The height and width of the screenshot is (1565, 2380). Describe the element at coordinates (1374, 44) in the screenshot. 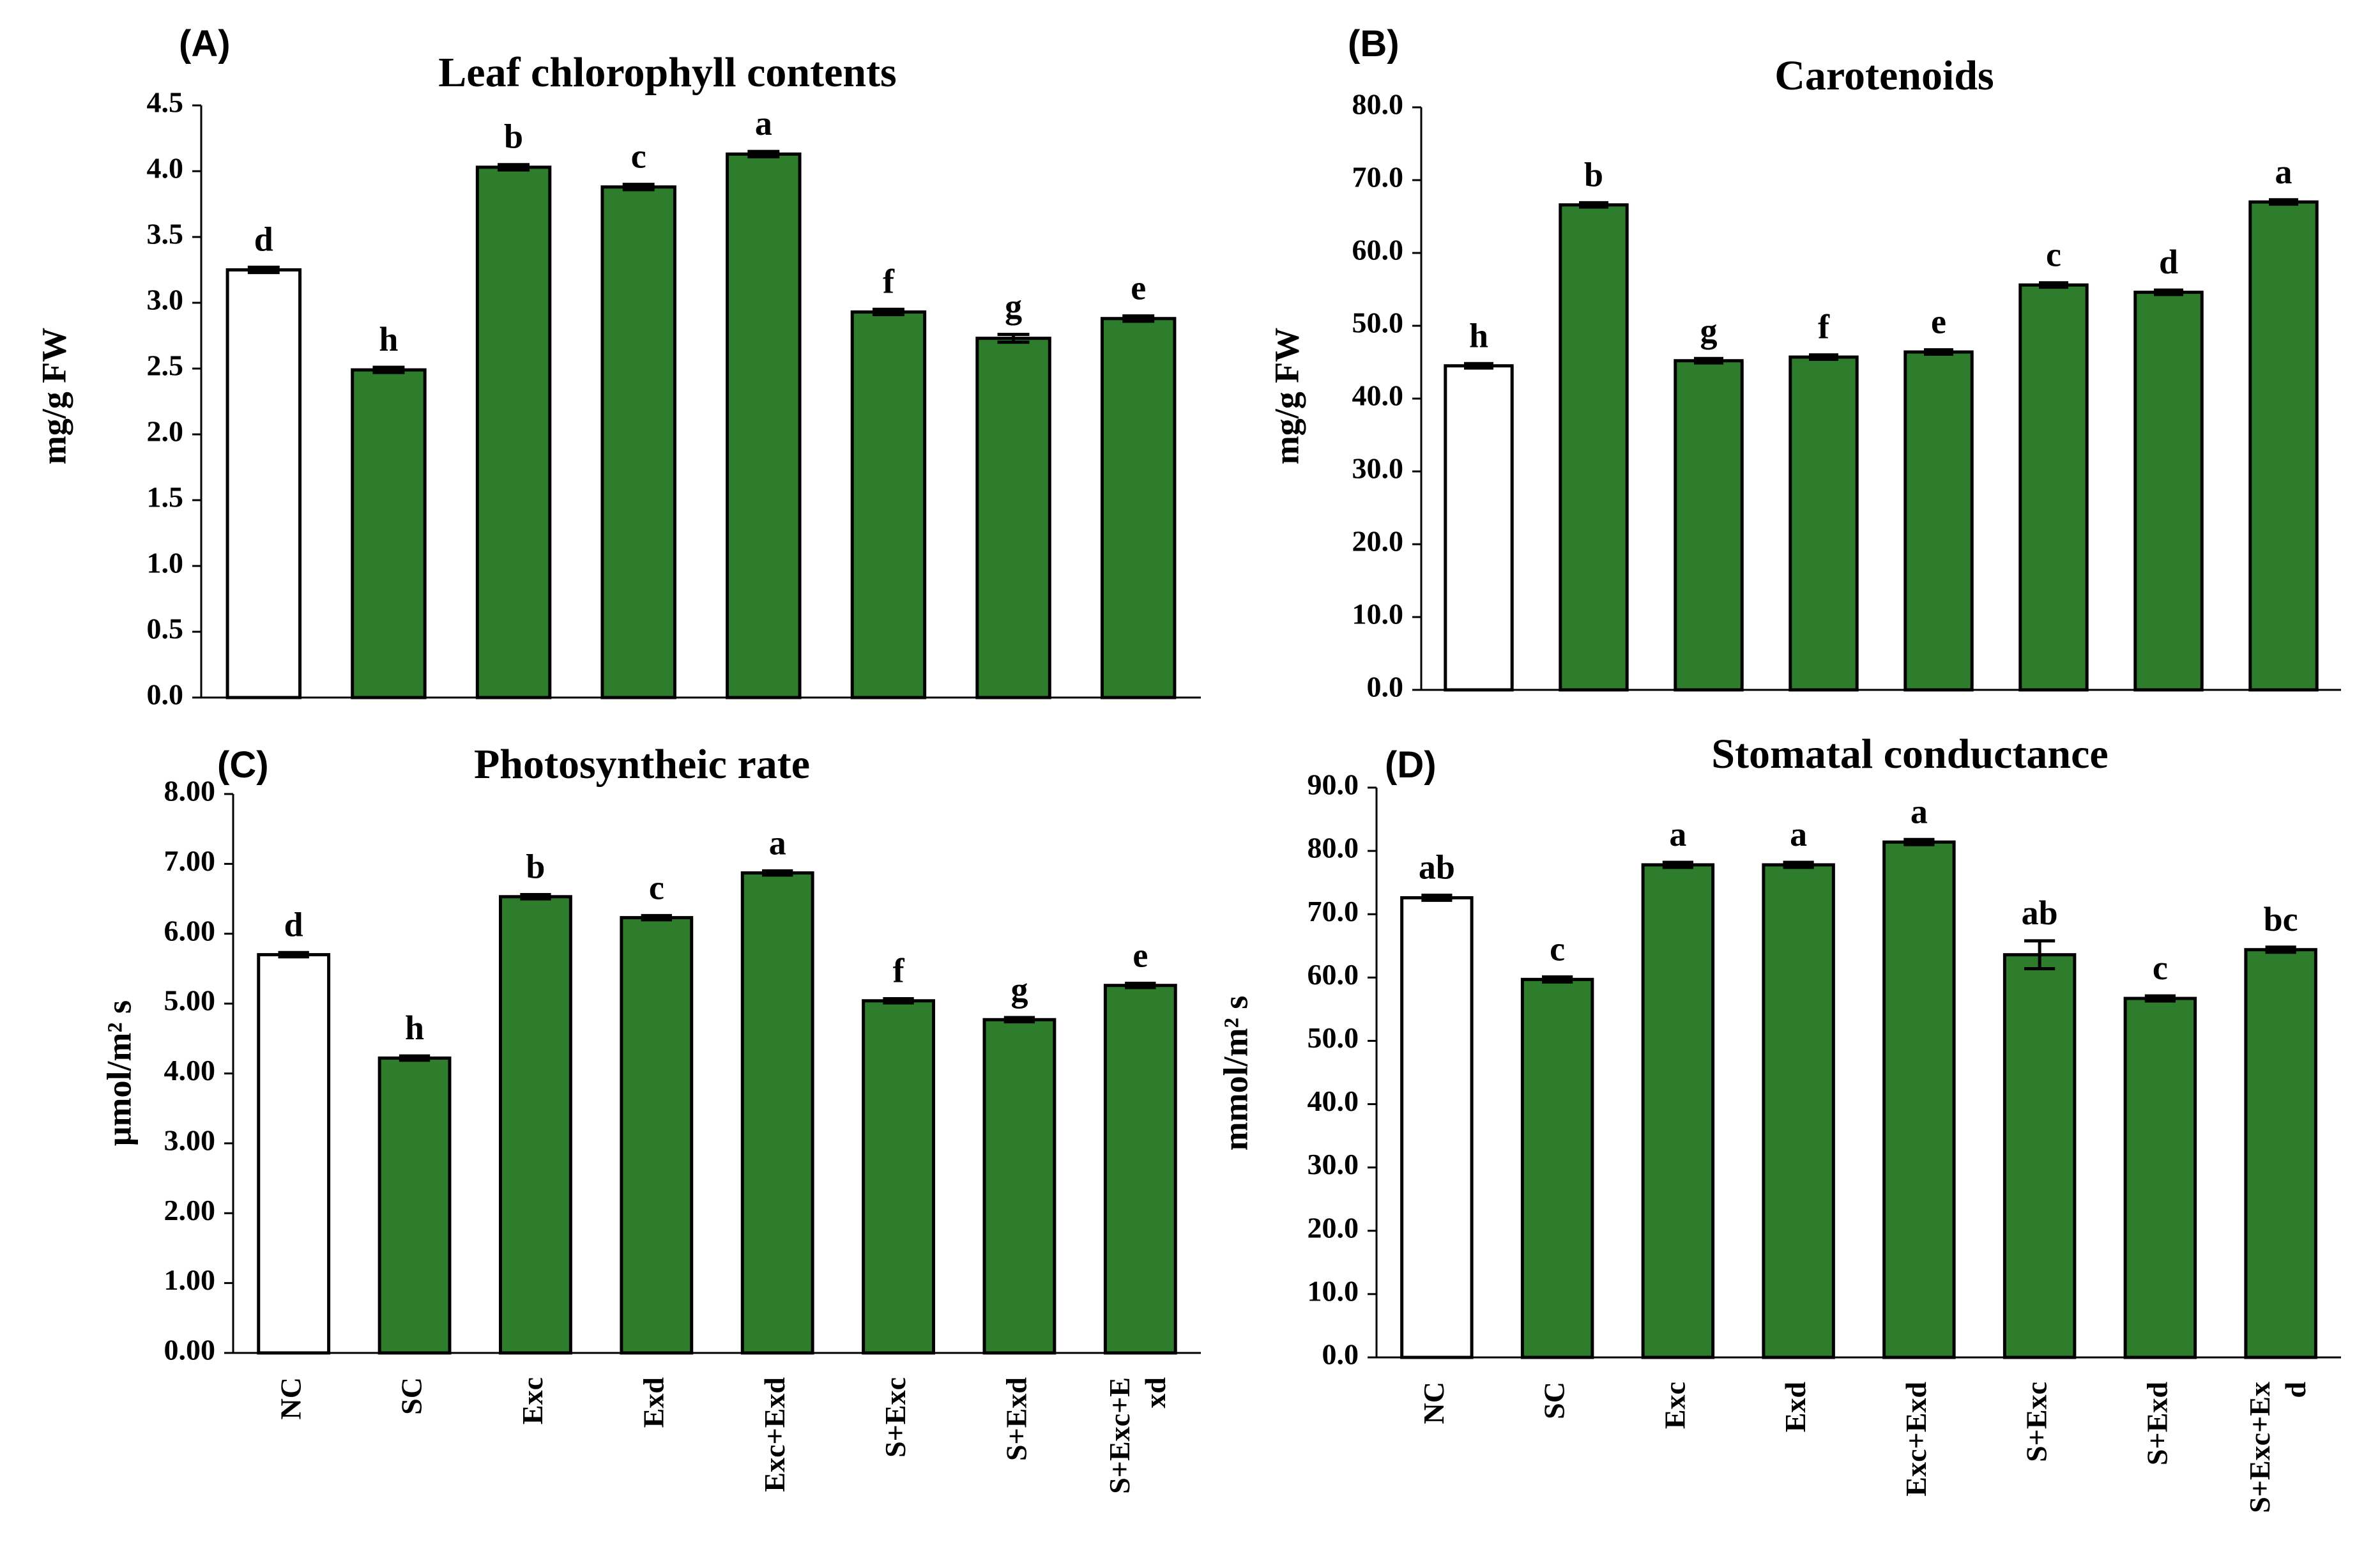

I see `panel-letter: (B)` at that location.